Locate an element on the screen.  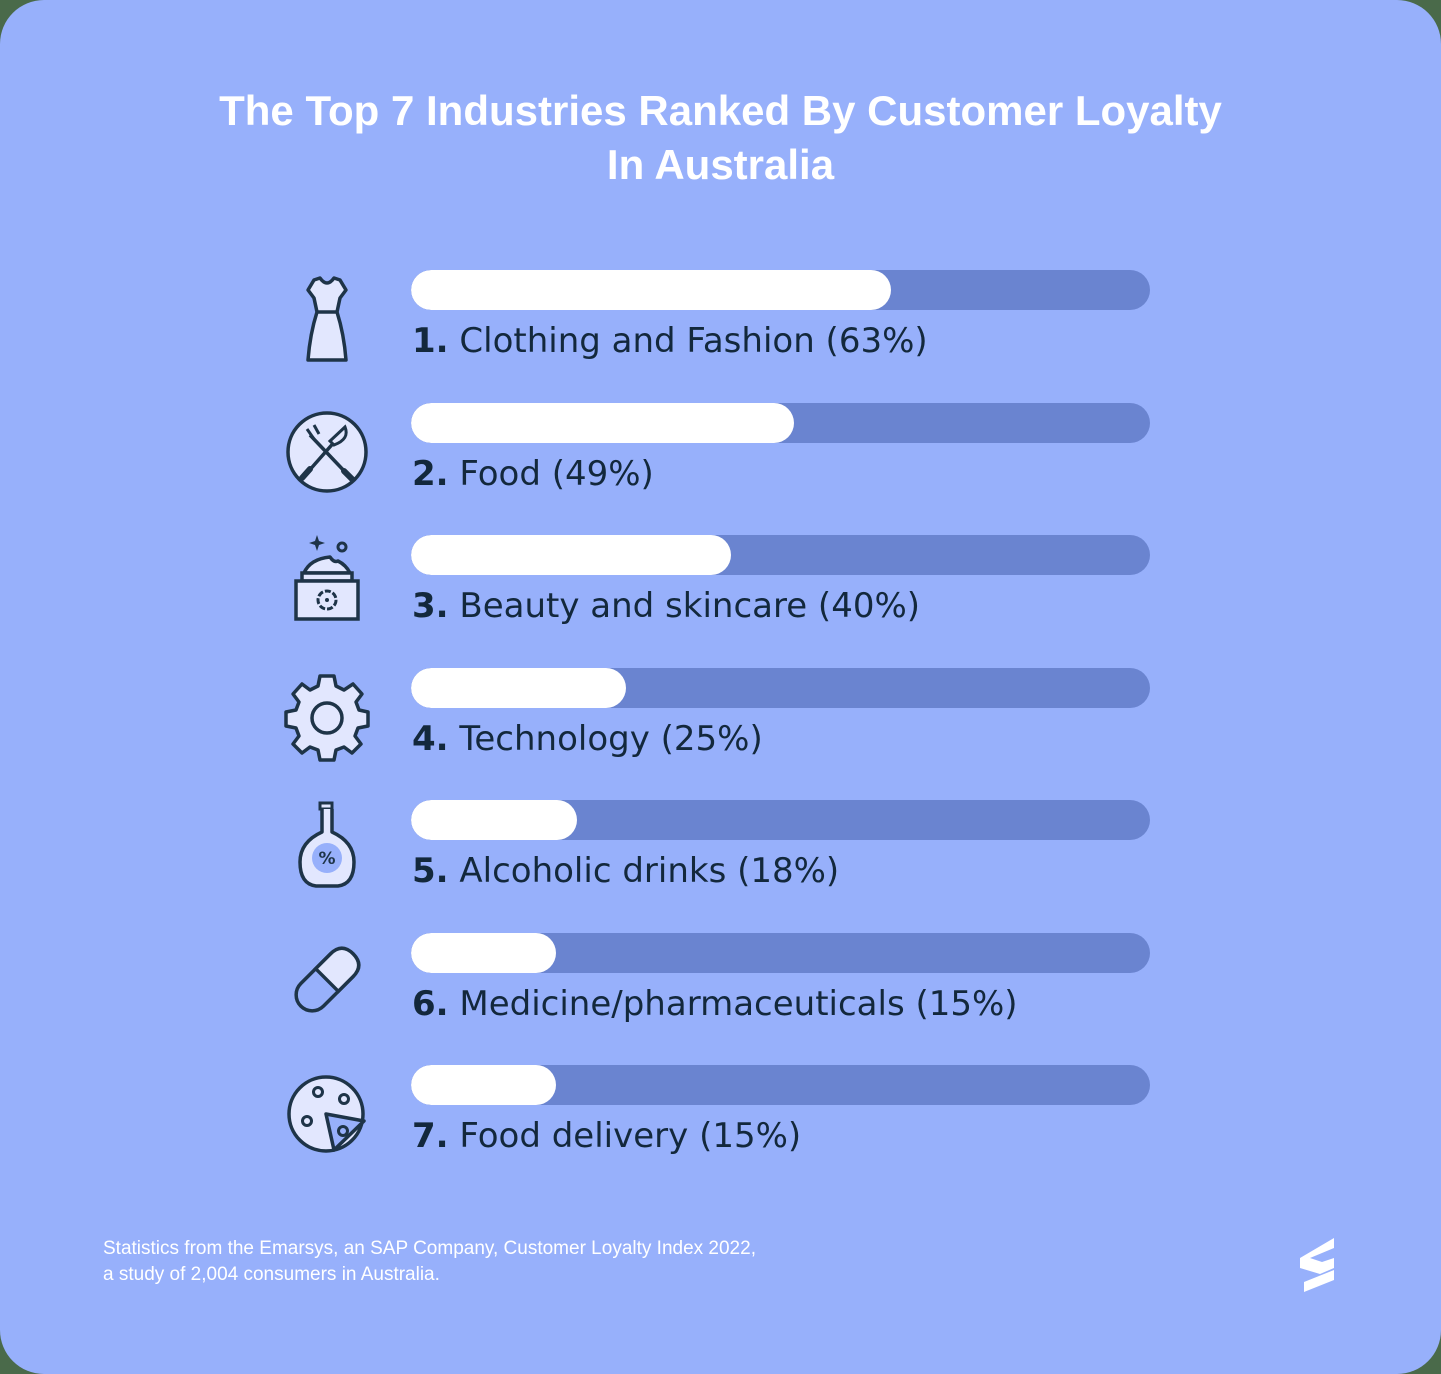
footnote-line-2: a study of 2,004 consumers in Australia. is located at coordinates (271, 1274).